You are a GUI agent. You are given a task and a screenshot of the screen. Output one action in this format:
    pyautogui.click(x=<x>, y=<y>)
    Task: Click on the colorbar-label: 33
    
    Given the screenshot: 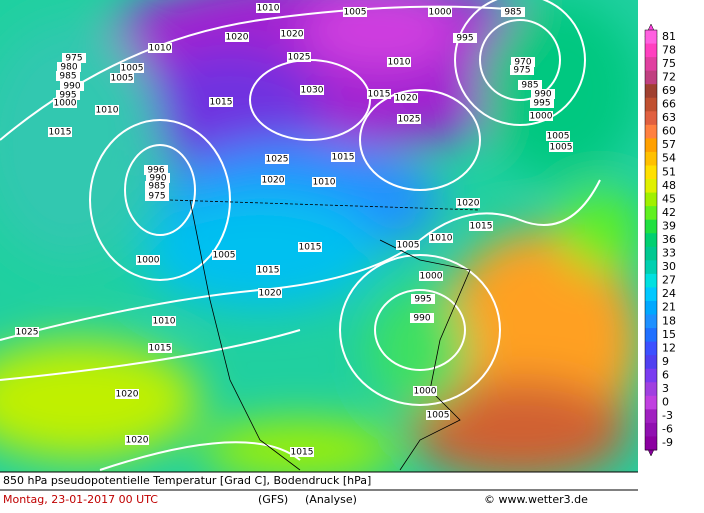 What is the action you would take?
    pyautogui.click(x=669, y=253)
    